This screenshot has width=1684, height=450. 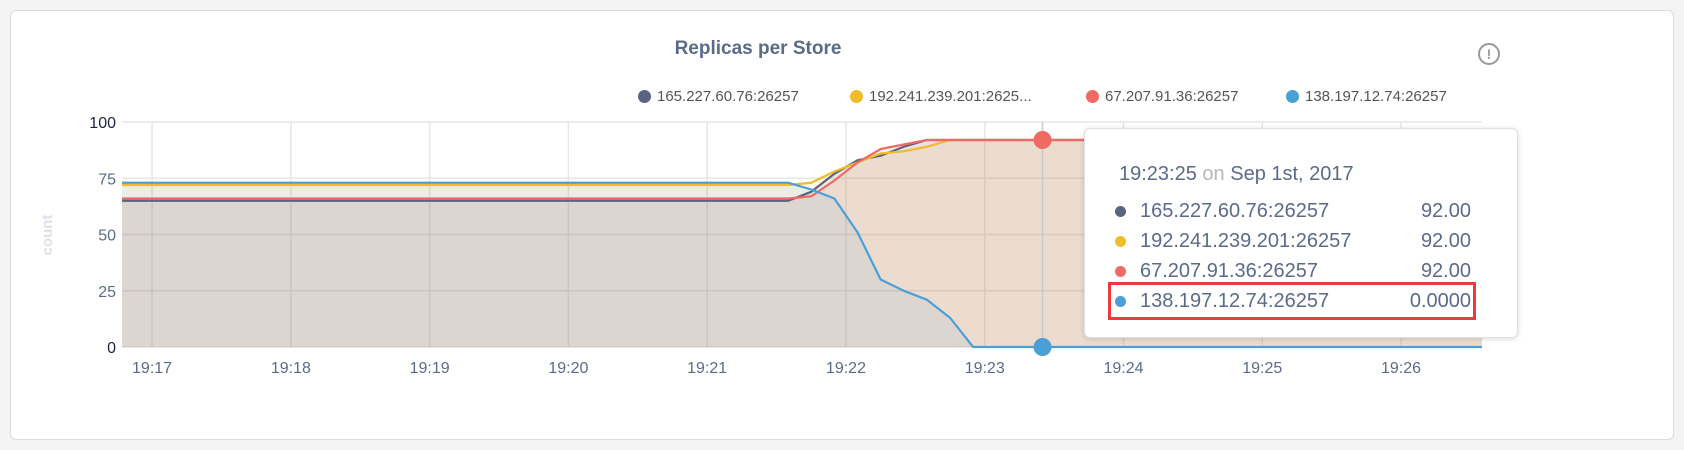 I want to click on tooltip-row: 165.227.60.76:26257 92.00, so click(x=1293, y=211).